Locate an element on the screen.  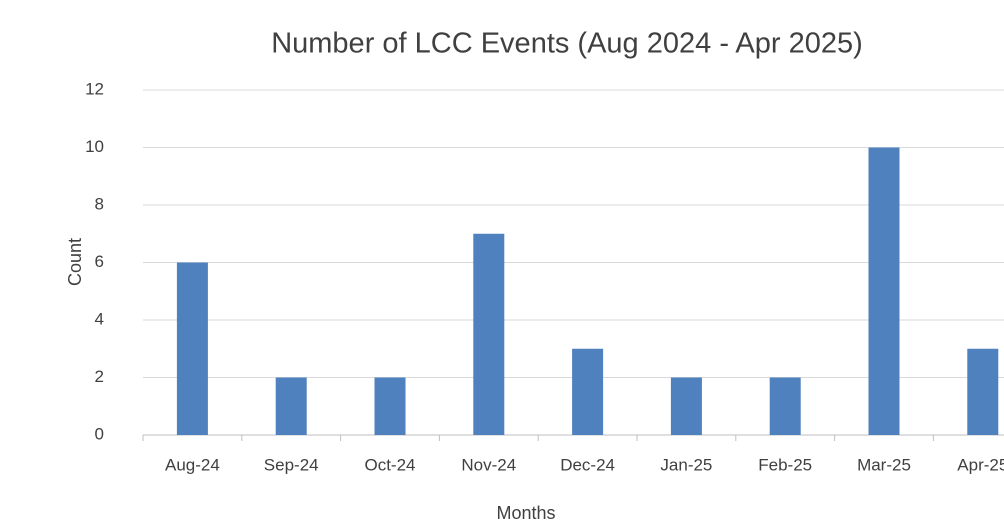
x-tick-label: Jan-25 is located at coordinates (686, 464).